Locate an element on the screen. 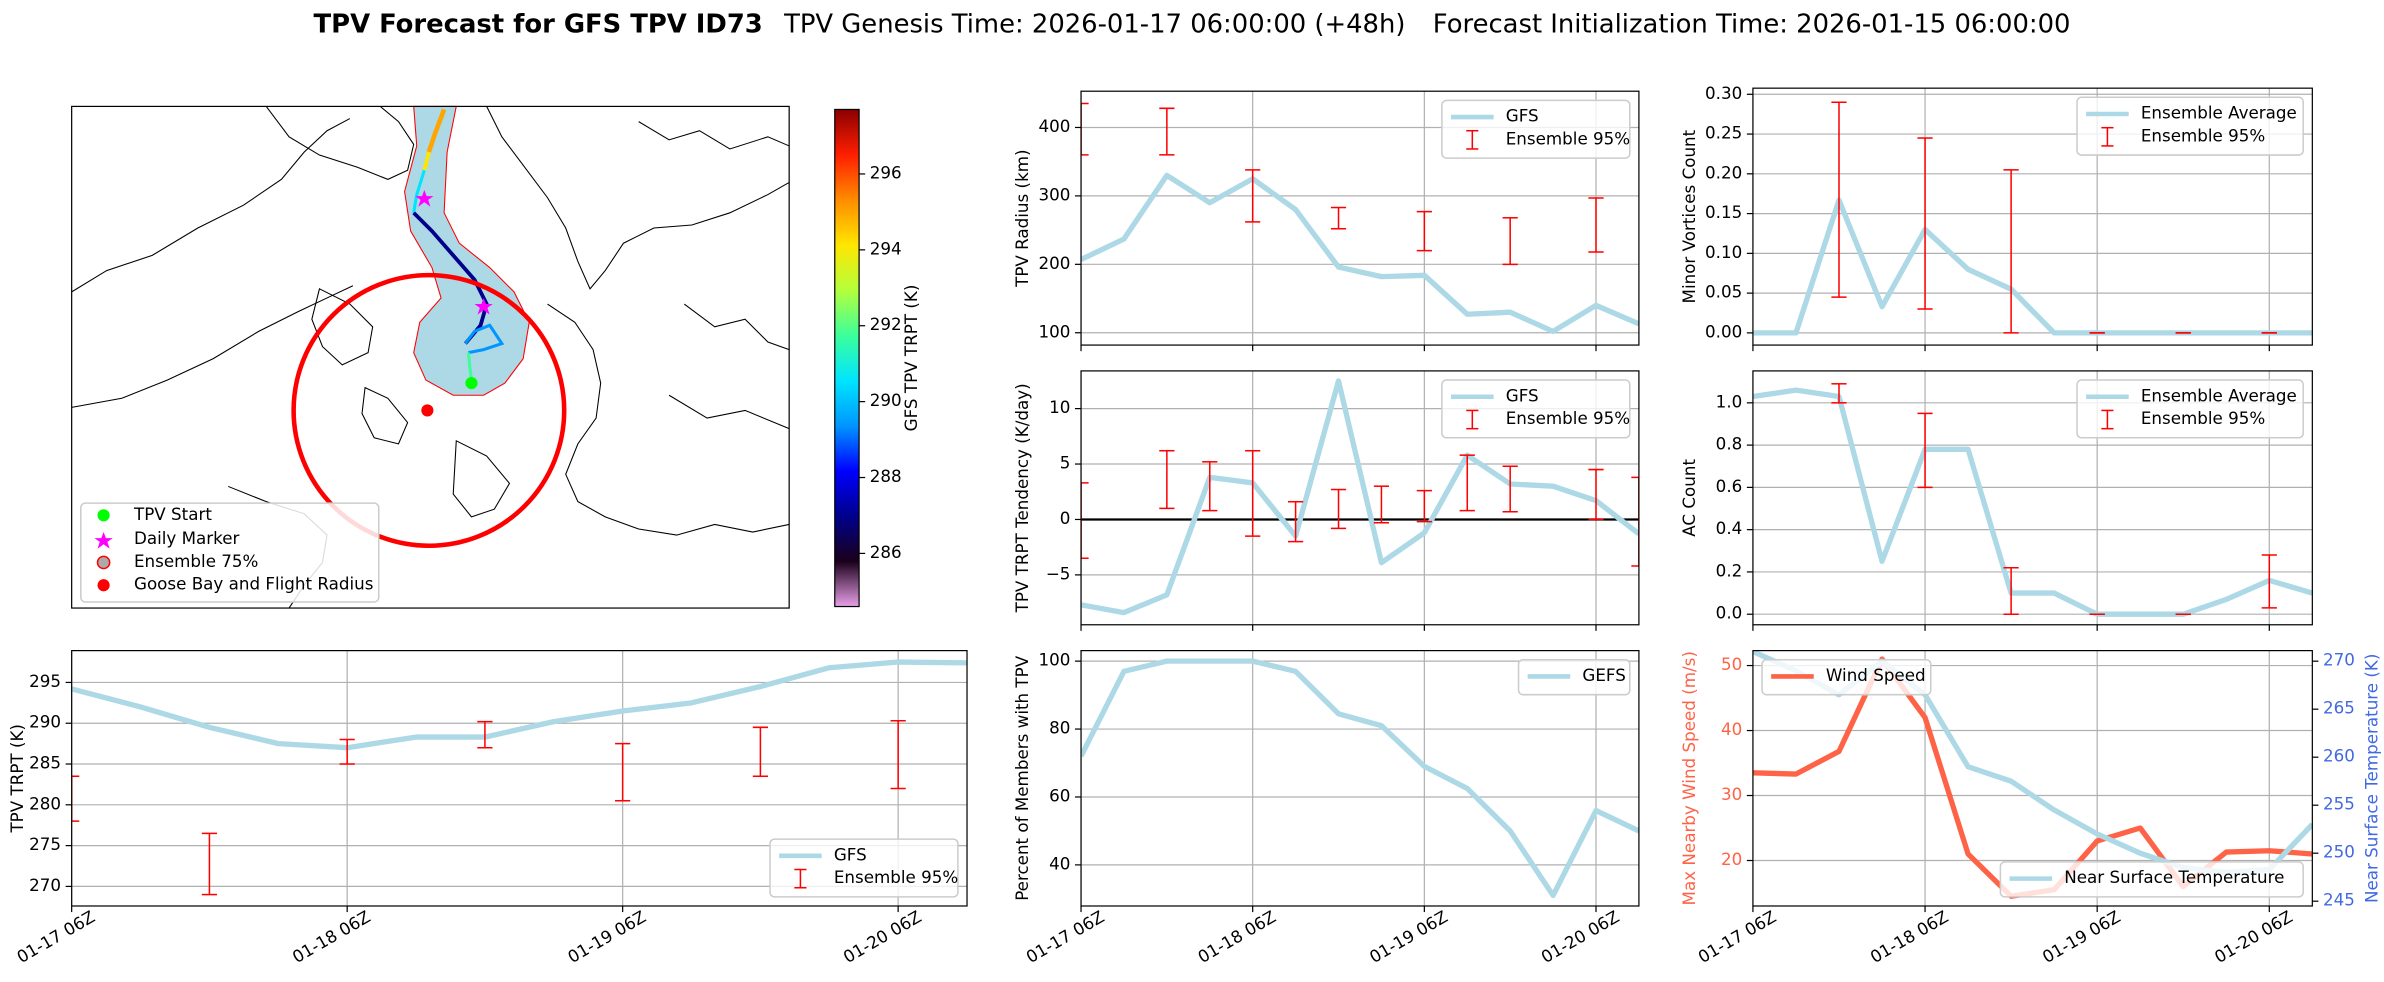 The image size is (2384, 982). legend-label: Ensemble Average is located at coordinates (2219, 395).